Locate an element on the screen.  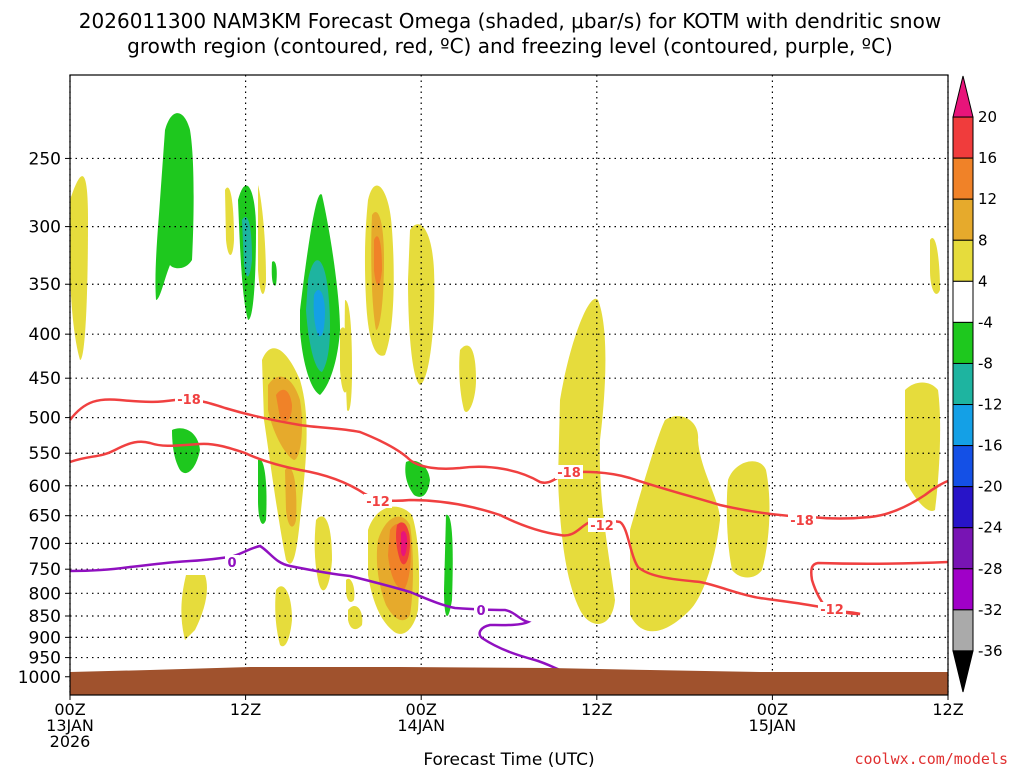
colorbar-tick-label: -8 is located at coordinates (985, 363).